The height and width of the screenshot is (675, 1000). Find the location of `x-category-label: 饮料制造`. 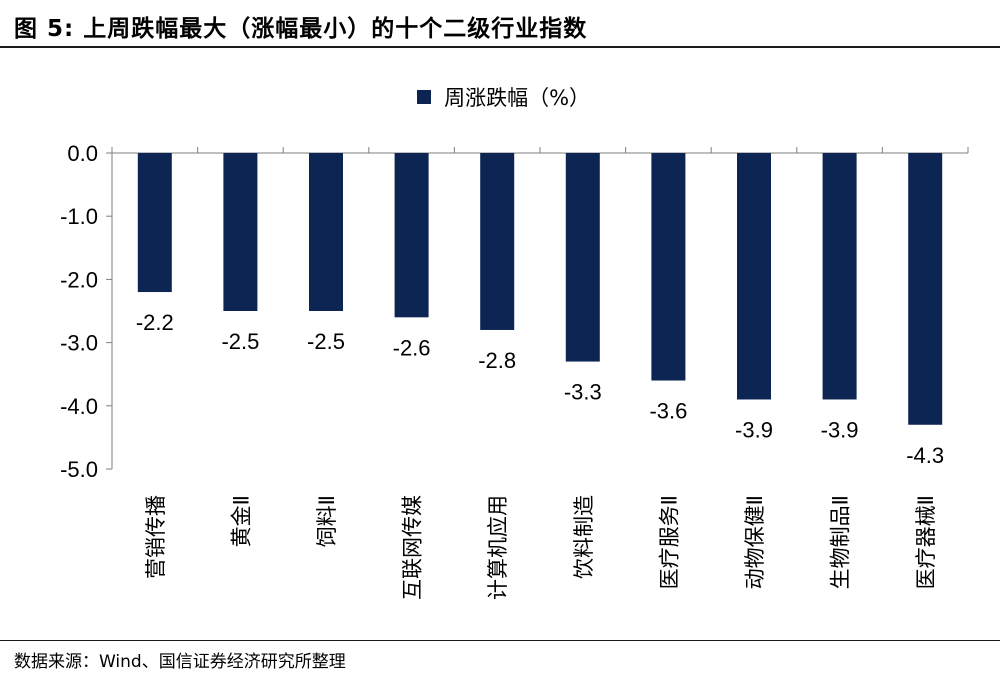

x-category-label: 饮料制造 is located at coordinates (584, 537).